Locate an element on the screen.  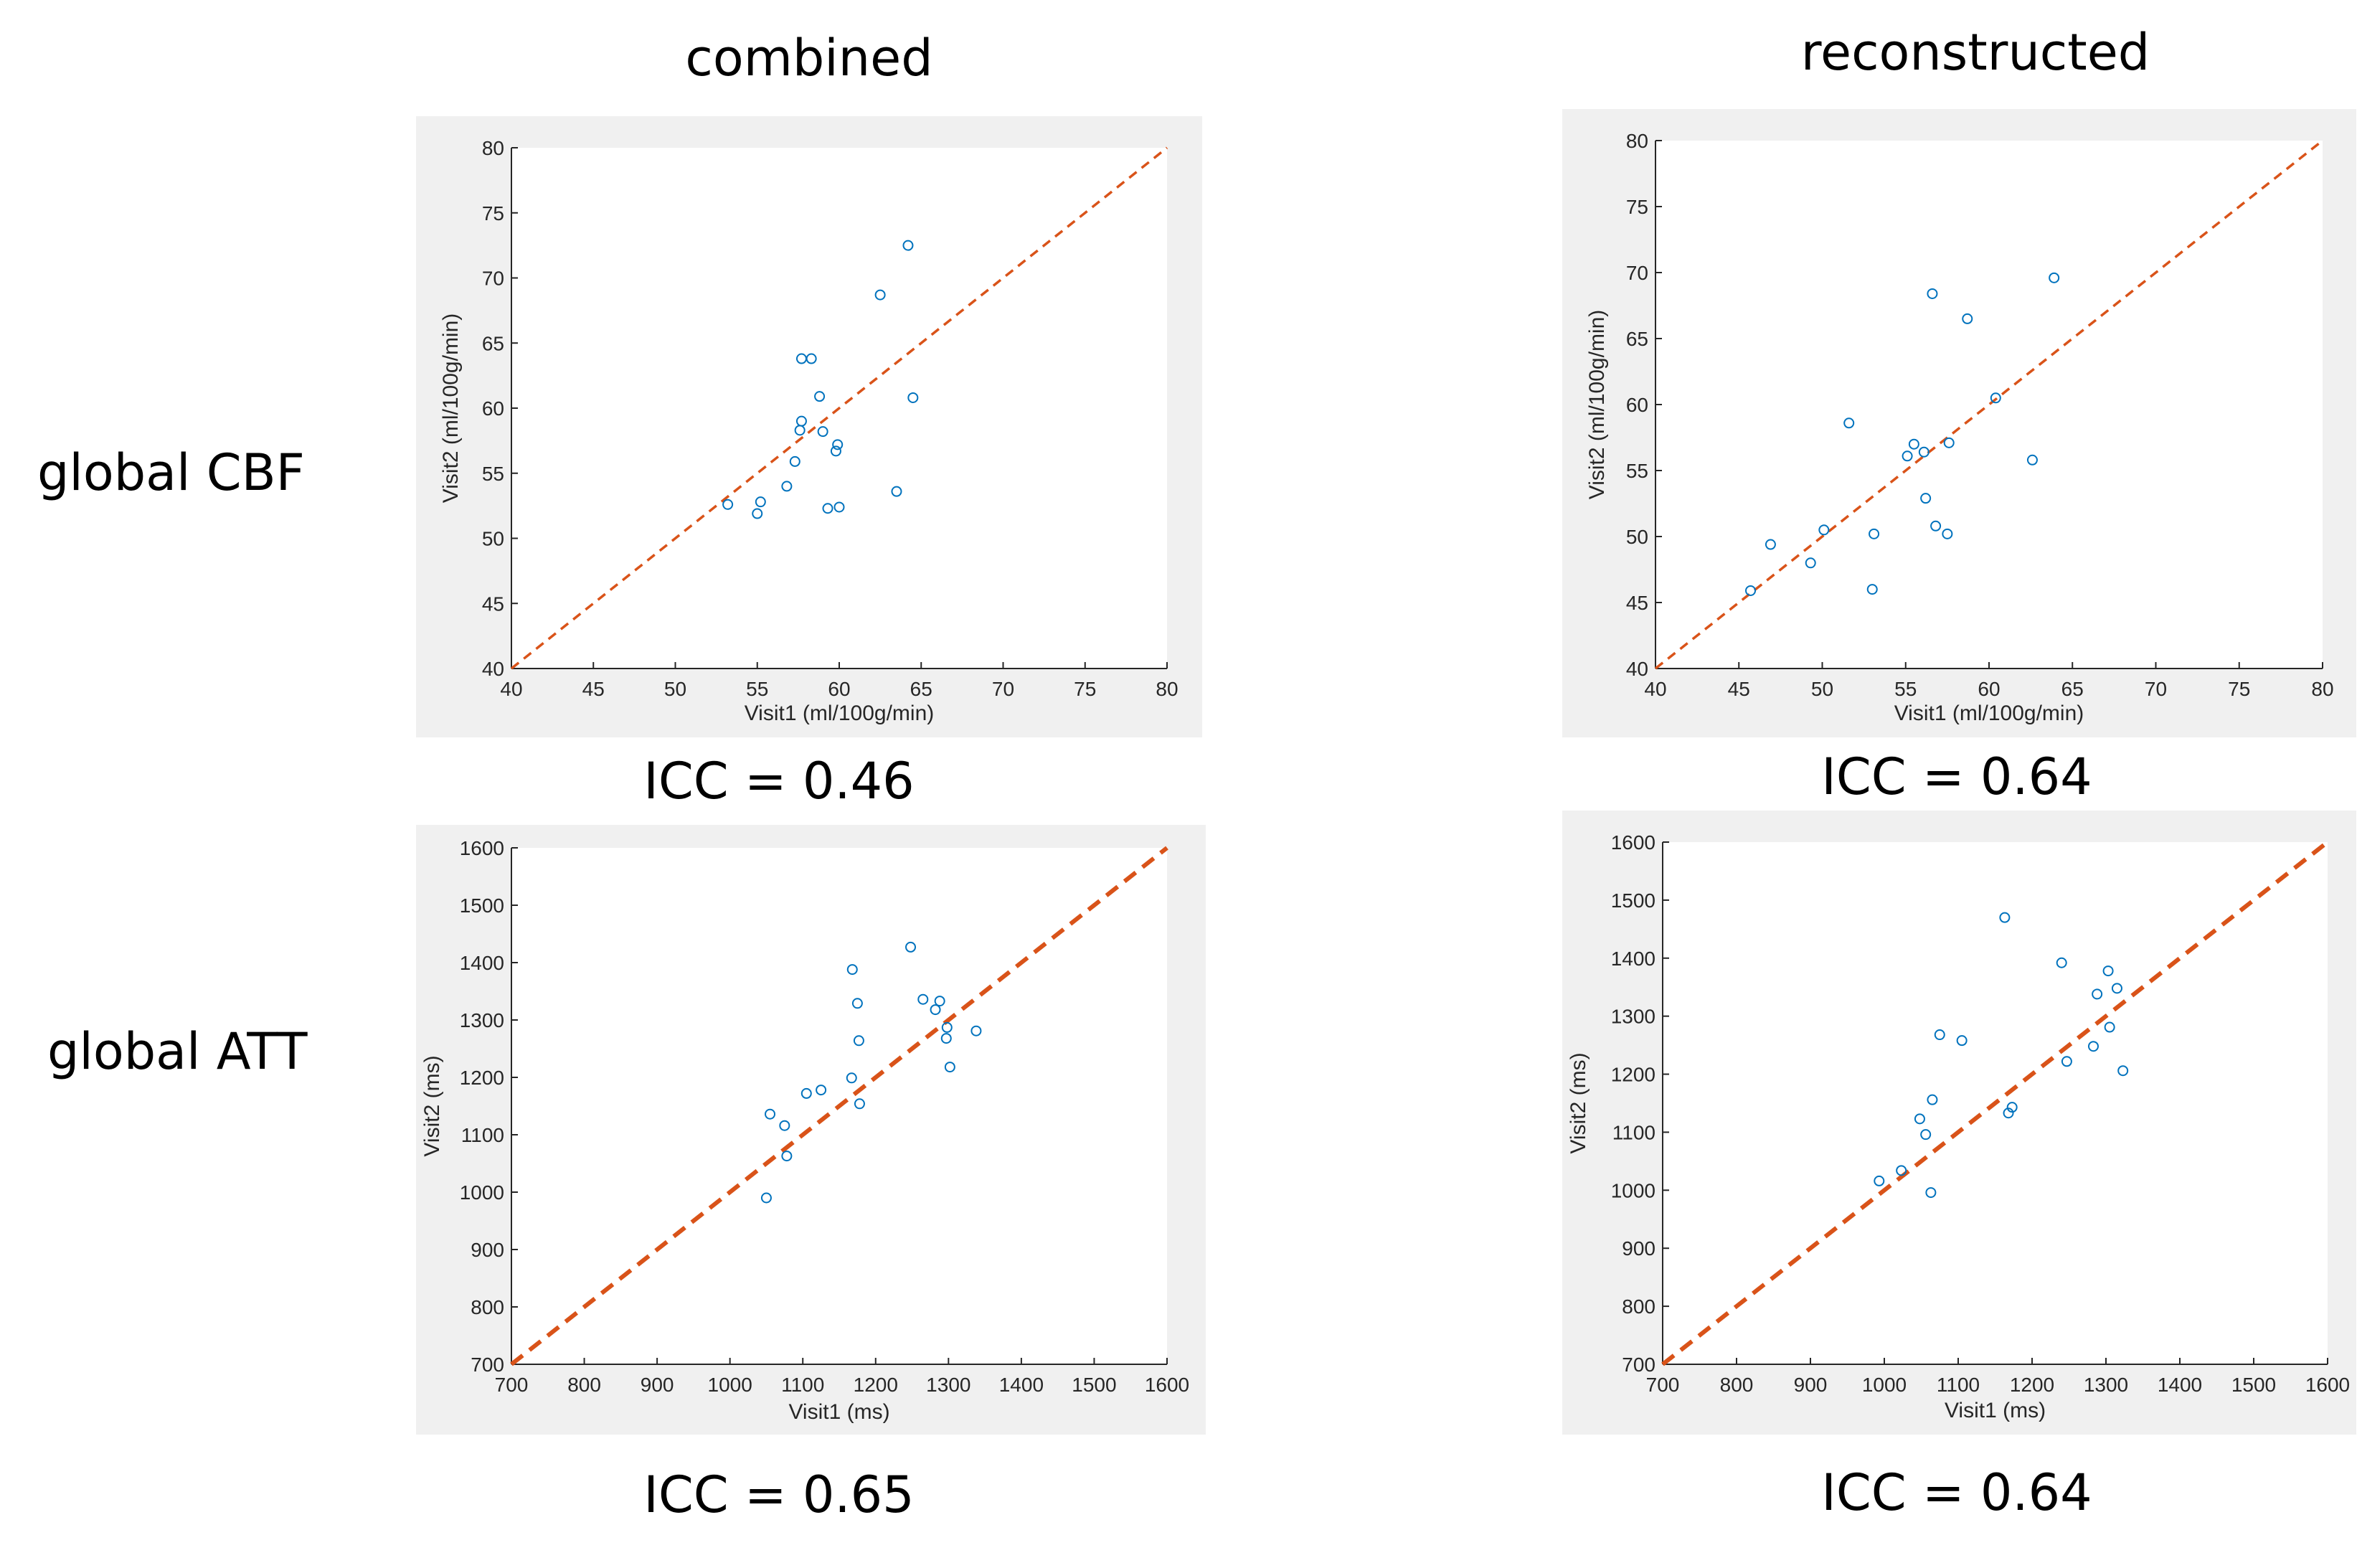
icc-label-reconstructed-cbf: ICC = 0.64 is located at coordinates (1956, 777).